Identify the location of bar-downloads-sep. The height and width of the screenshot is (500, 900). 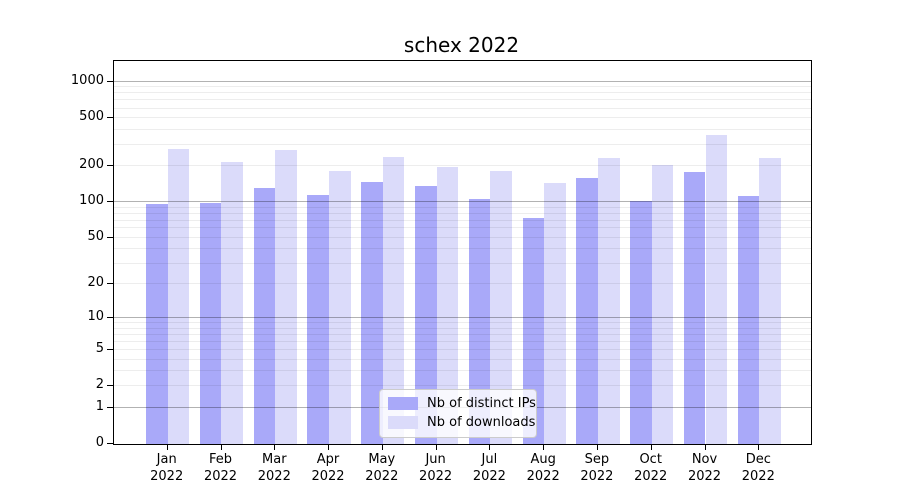
(608, 301).